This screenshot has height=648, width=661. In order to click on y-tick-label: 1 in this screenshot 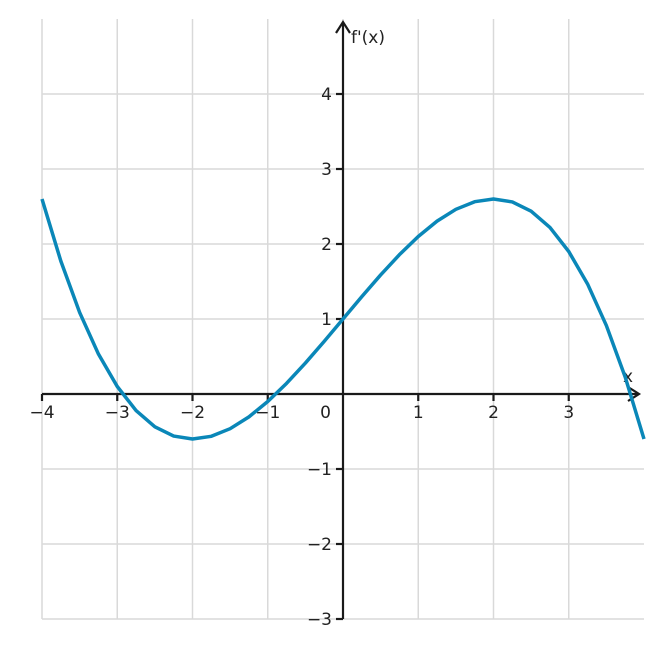, I will do `click(326, 320)`.